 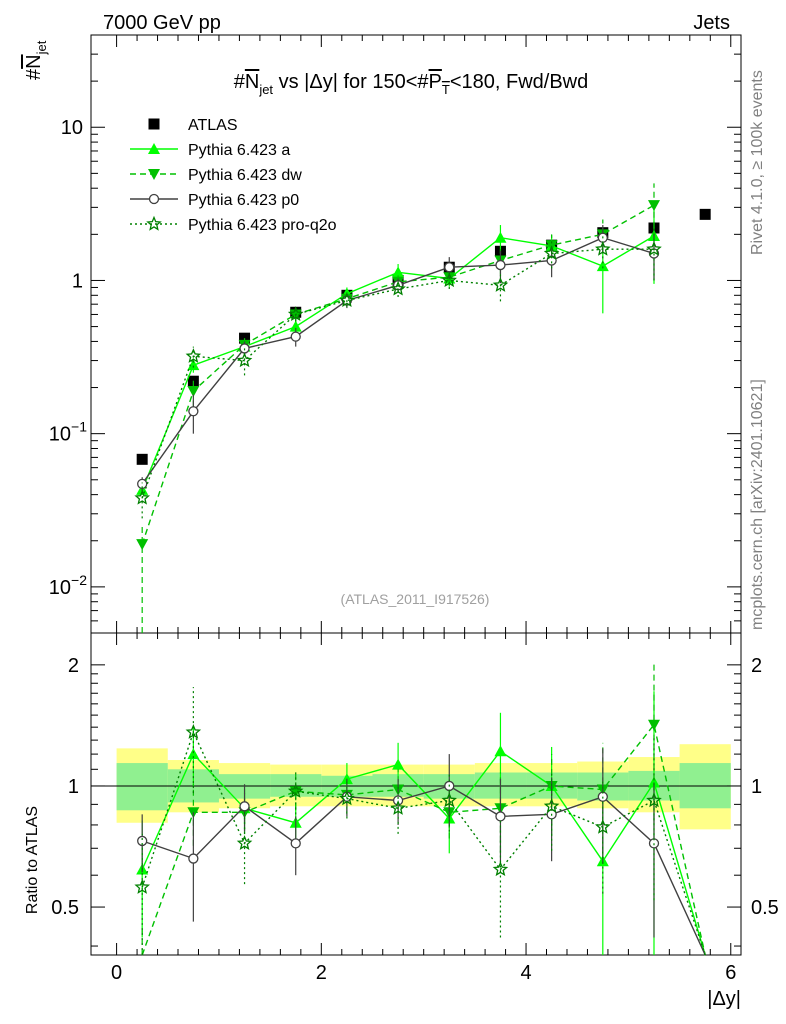 What do you see at coordinates (213, 125) in the screenshot?
I see `legend-label: ATLAS` at bounding box center [213, 125].